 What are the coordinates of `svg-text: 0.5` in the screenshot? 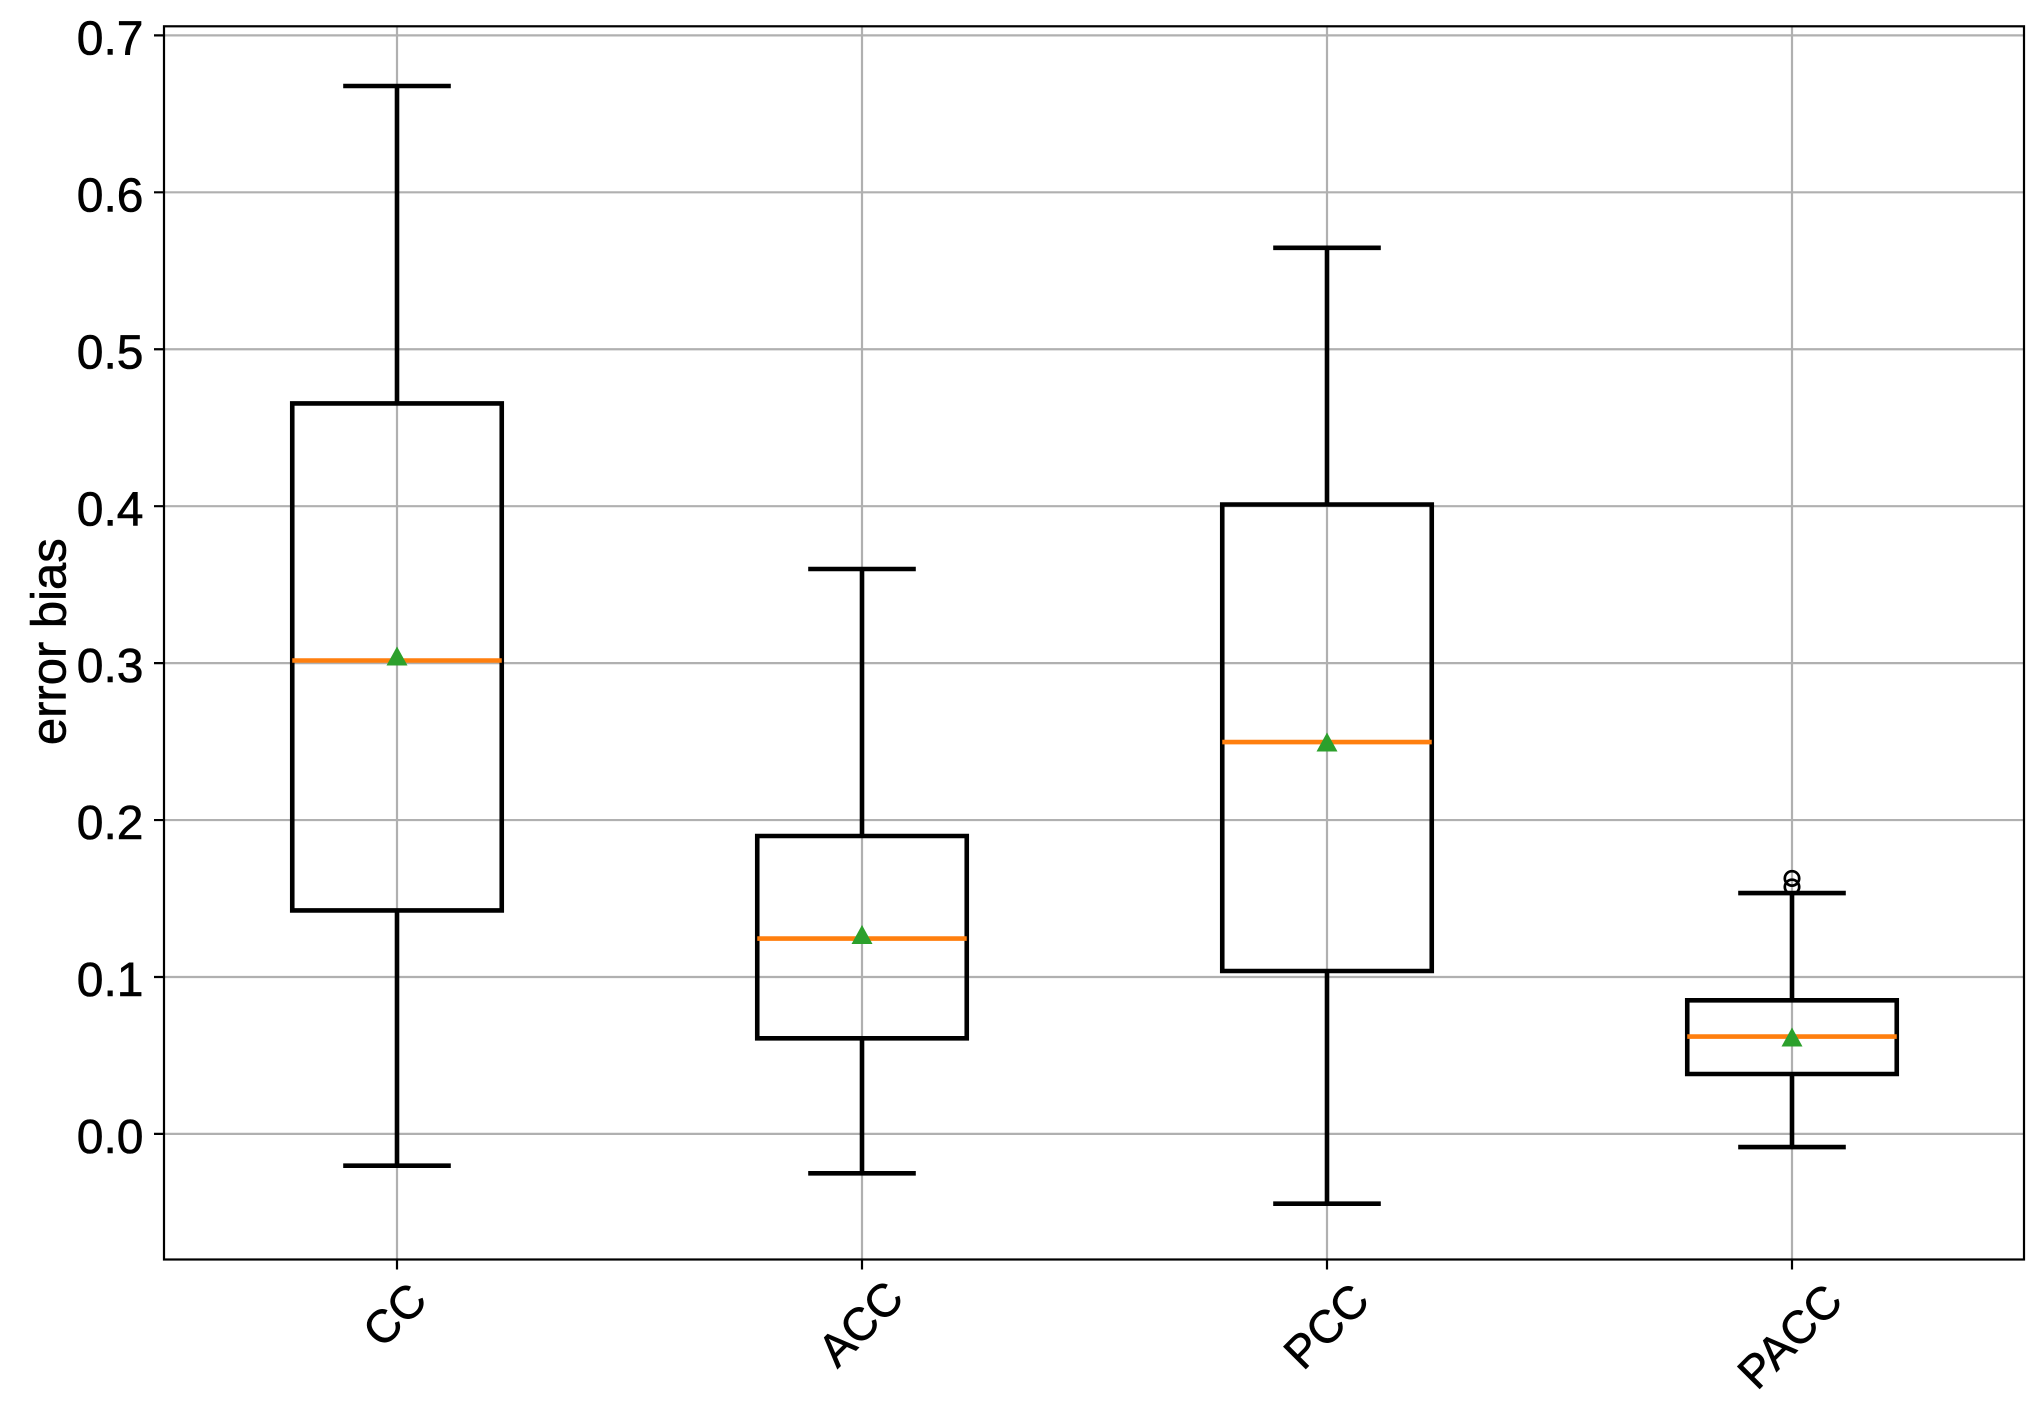 It's located at (110, 352).